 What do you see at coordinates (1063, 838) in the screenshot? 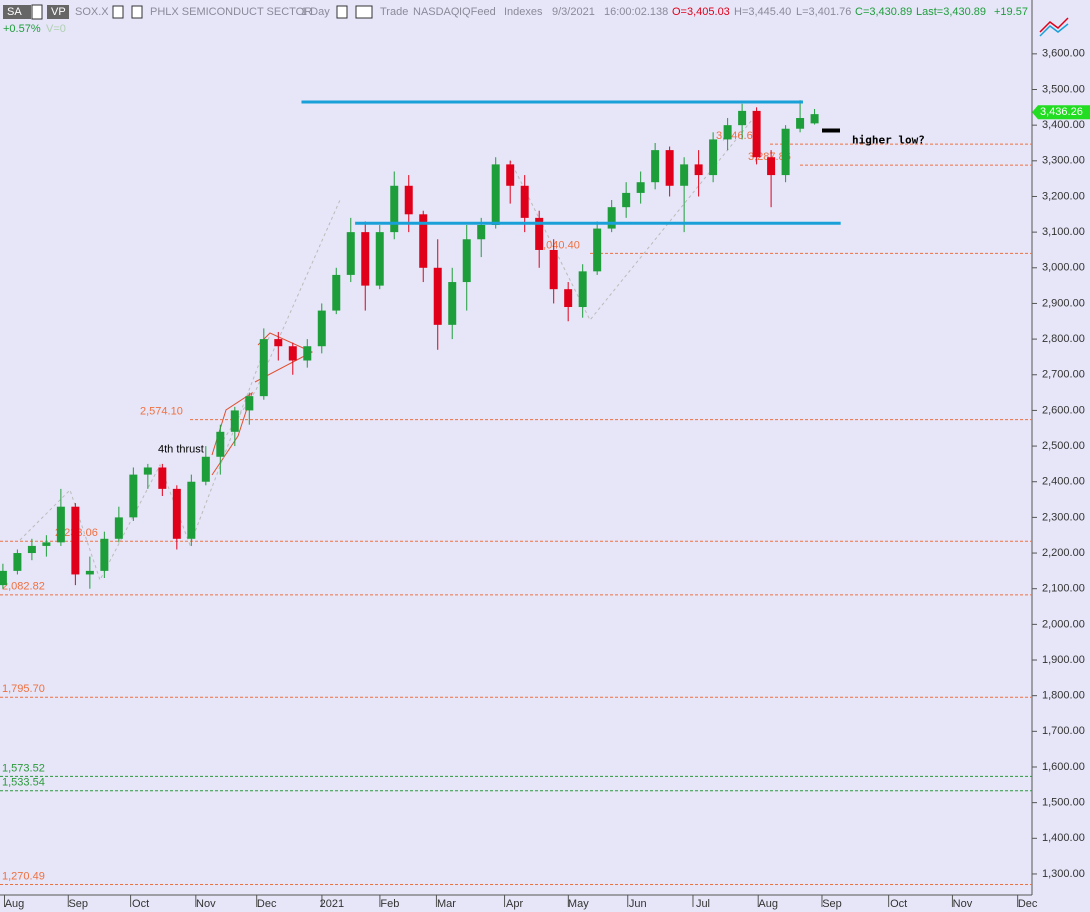
I see `y-tick-label: 1,400.00` at bounding box center [1063, 838].